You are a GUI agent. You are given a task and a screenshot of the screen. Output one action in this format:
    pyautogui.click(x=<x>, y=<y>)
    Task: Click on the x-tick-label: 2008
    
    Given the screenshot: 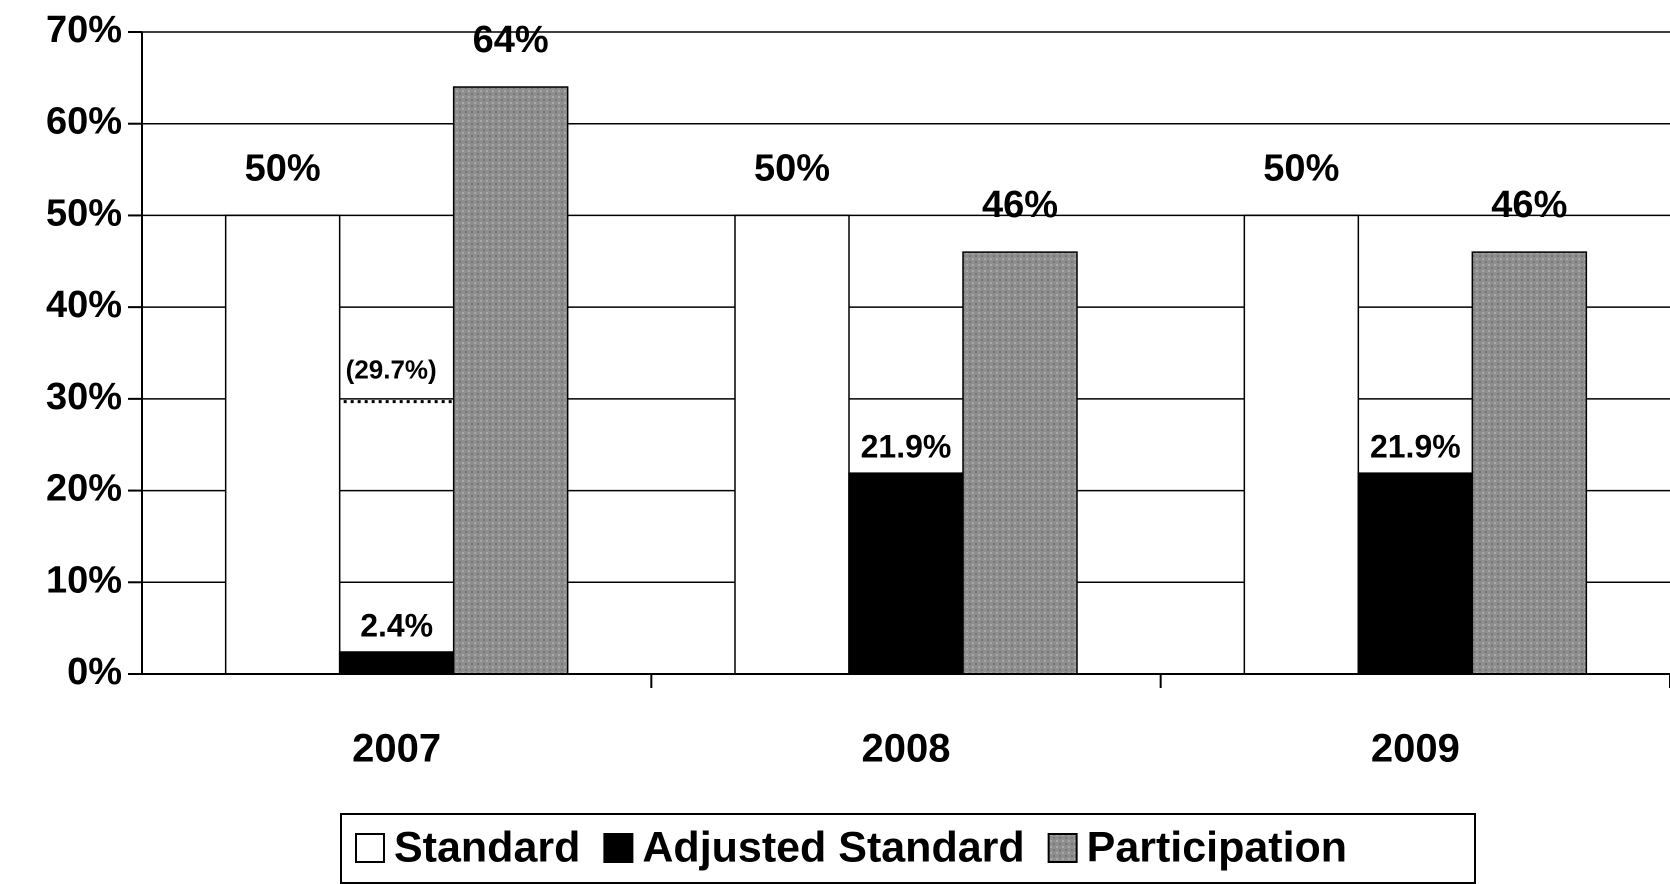 What is the action you would take?
    pyautogui.click(x=906, y=749)
    